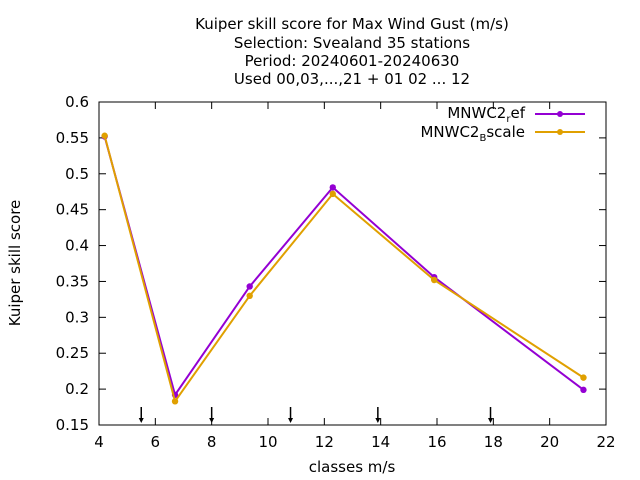 The width and height of the screenshot is (640, 480). What do you see at coordinates (605, 442) in the screenshot?
I see `x-tick-label-9: 22` at bounding box center [605, 442].